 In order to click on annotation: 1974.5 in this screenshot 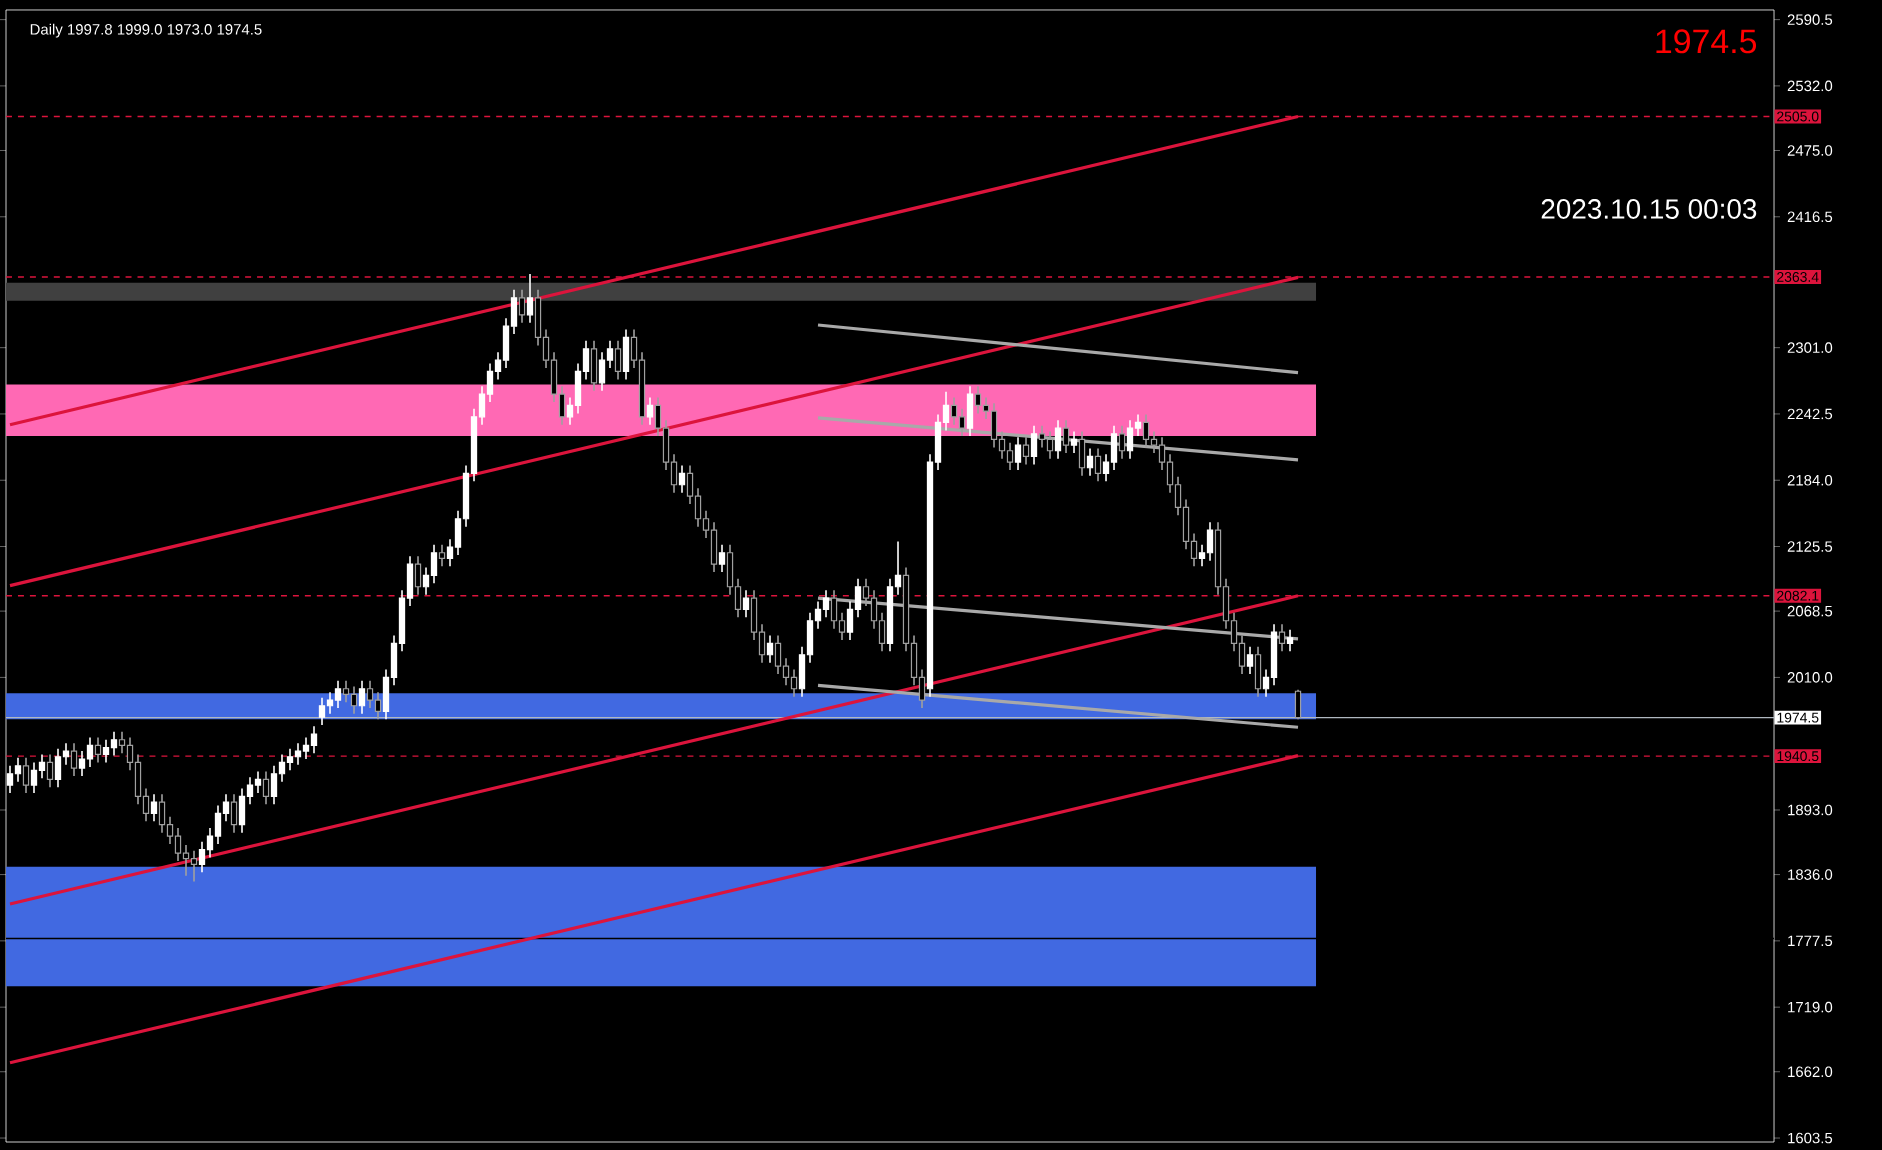, I will do `click(1706, 41)`.